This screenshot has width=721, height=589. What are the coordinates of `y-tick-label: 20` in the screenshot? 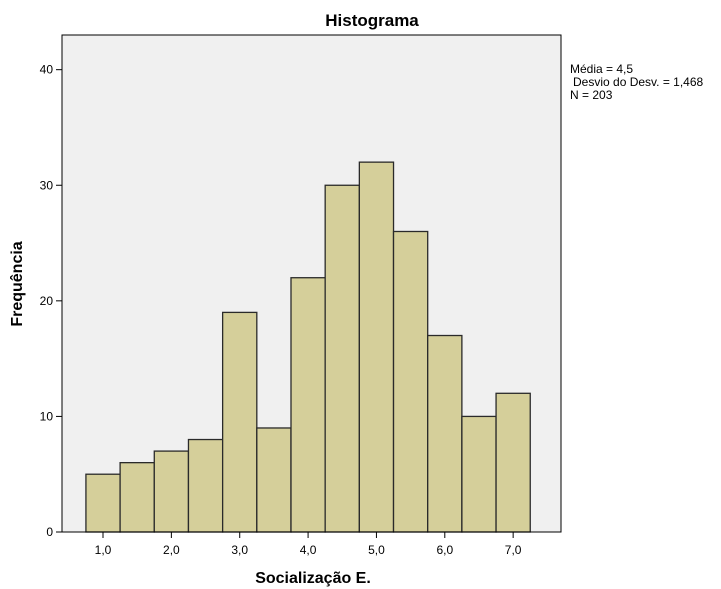 It's located at (47, 301).